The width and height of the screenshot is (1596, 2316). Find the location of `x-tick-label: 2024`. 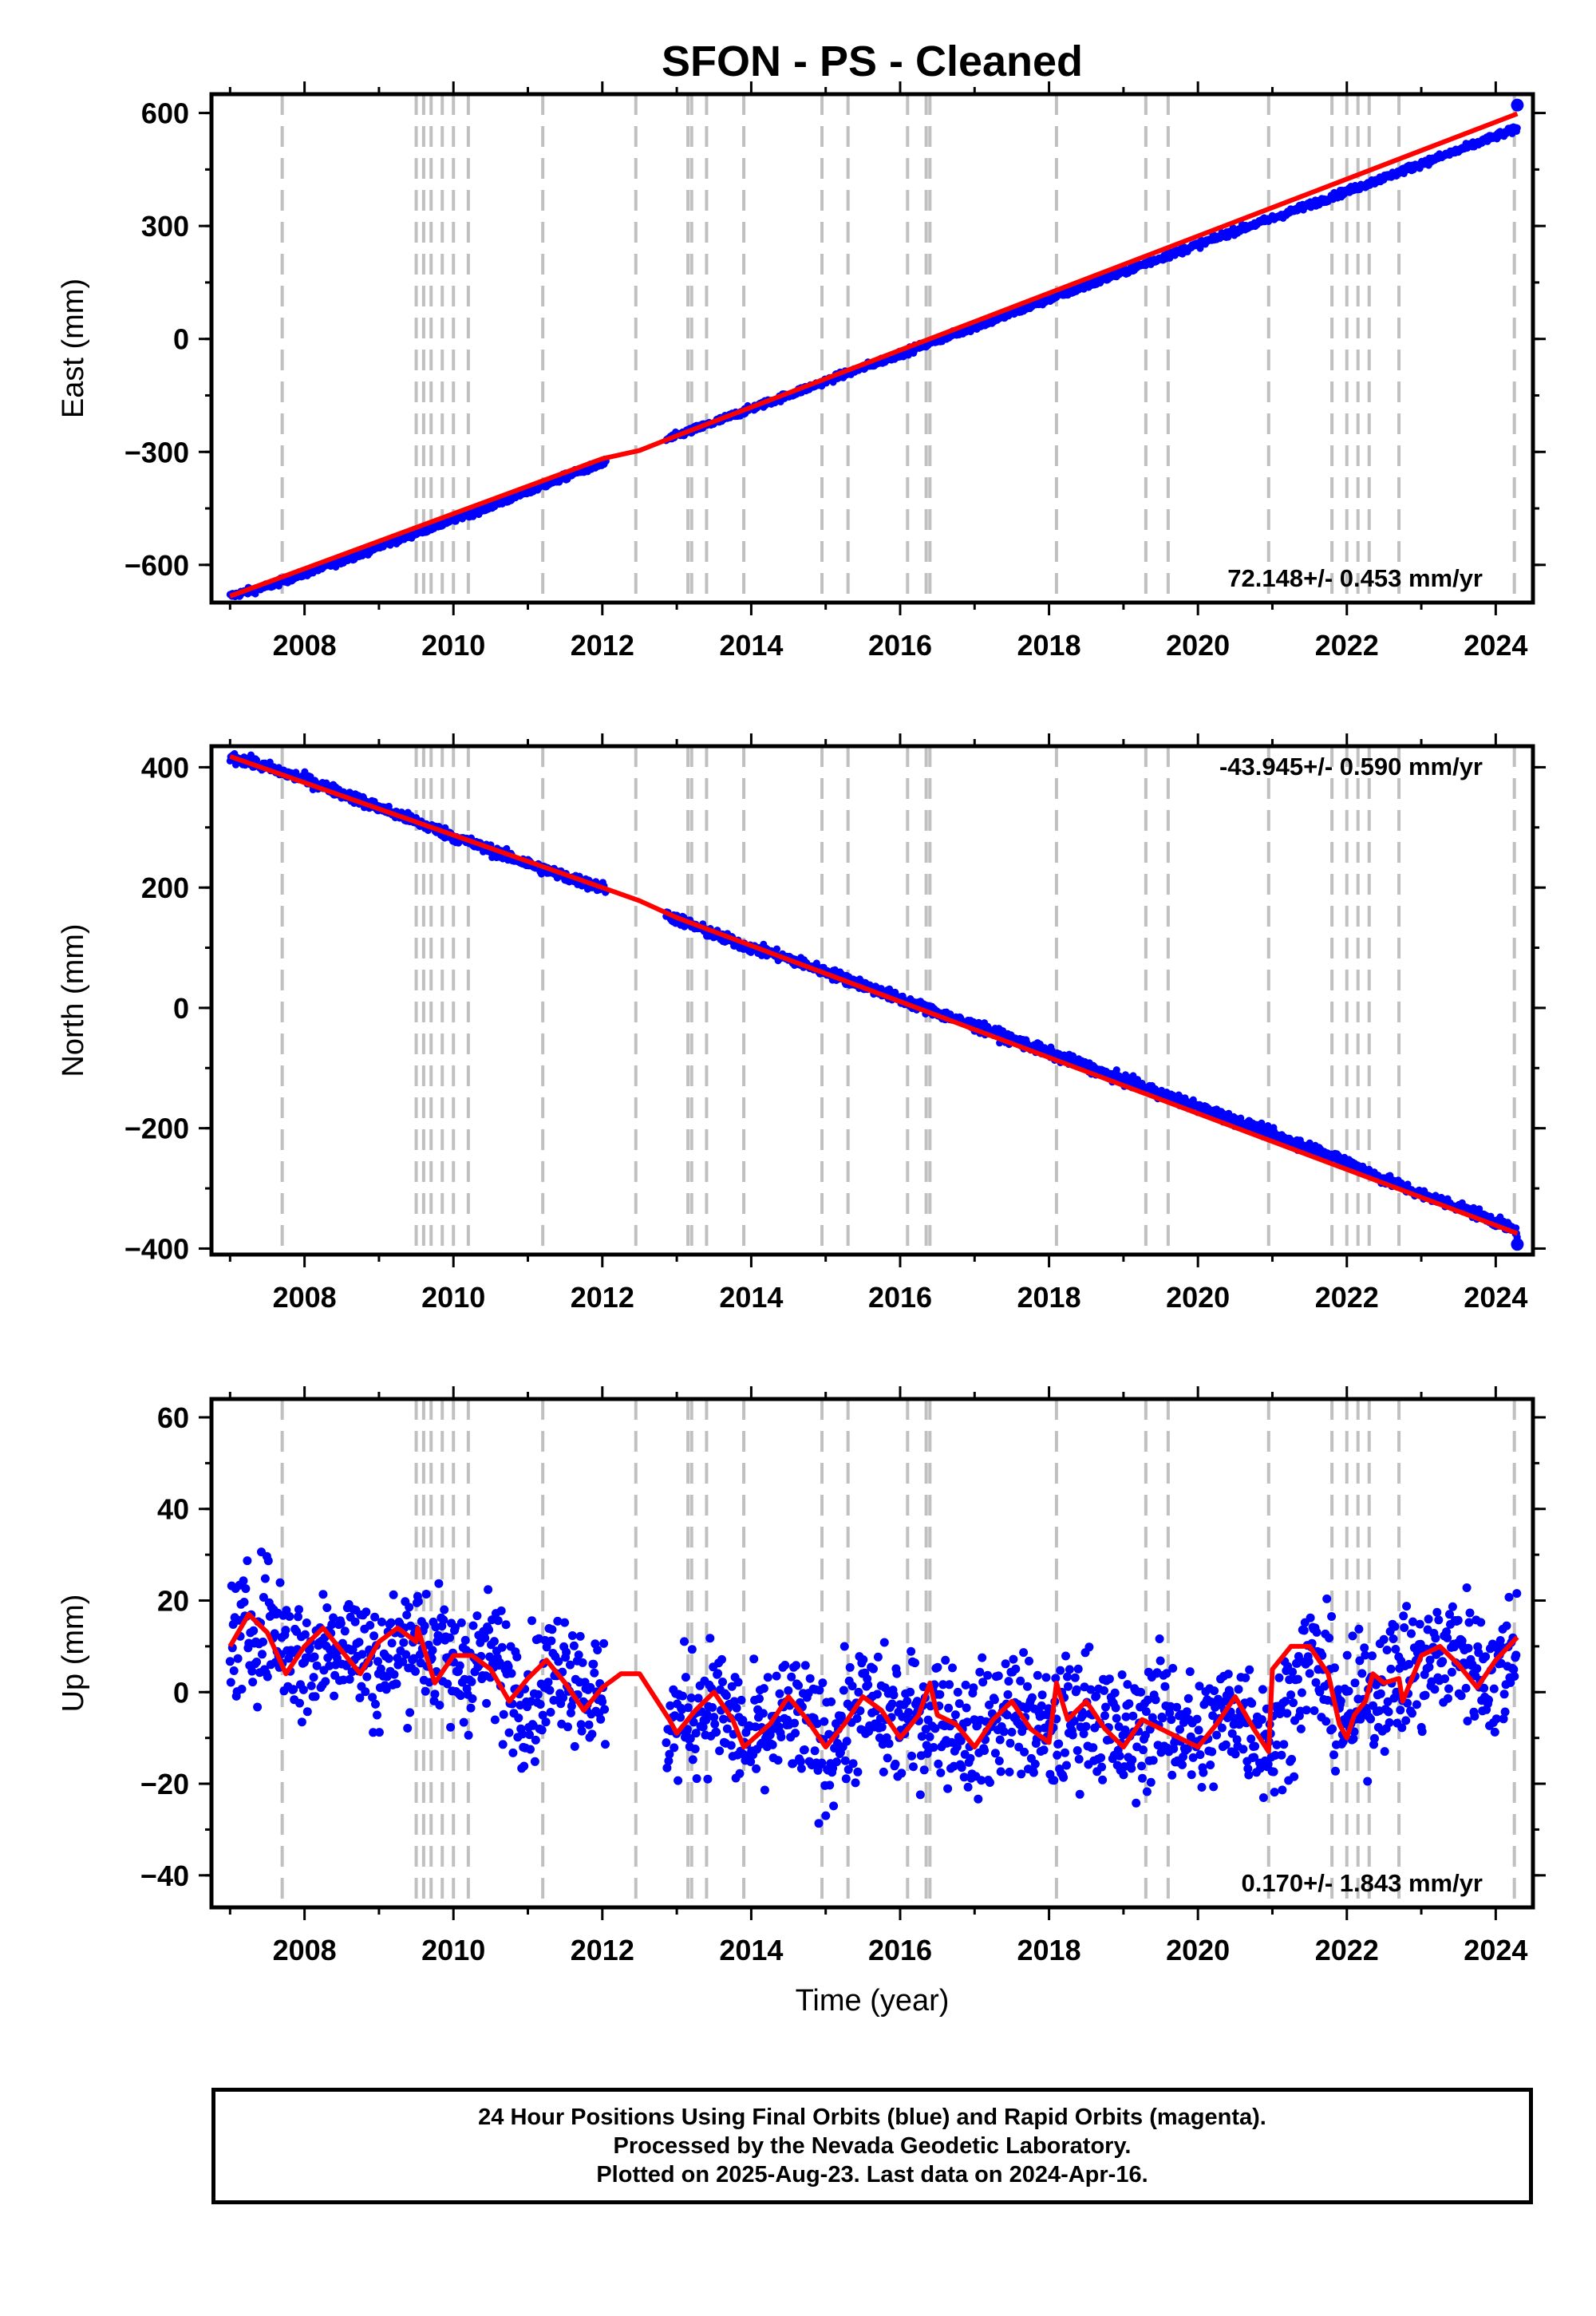

x-tick-label: 2024 is located at coordinates (1495, 1297).